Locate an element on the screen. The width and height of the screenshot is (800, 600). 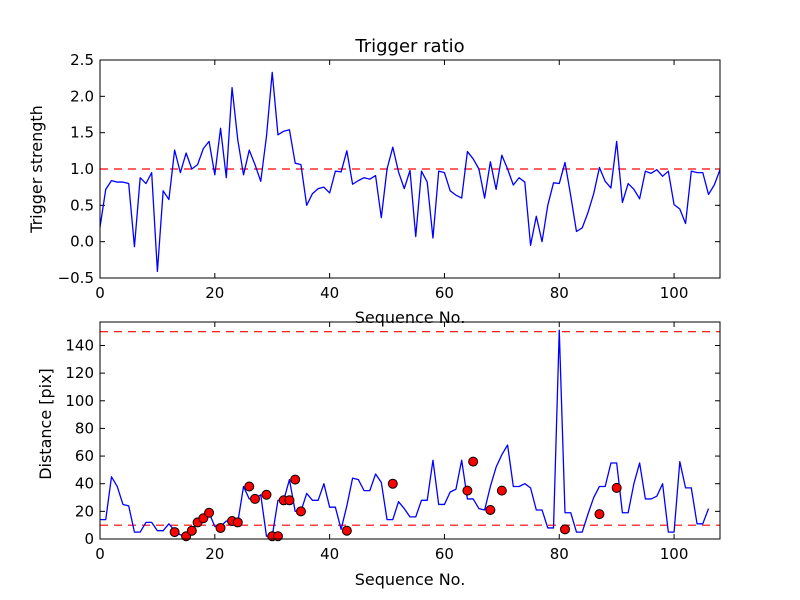
trigger-strength-ylabel: Trigger strength is located at coordinates (36, 169).